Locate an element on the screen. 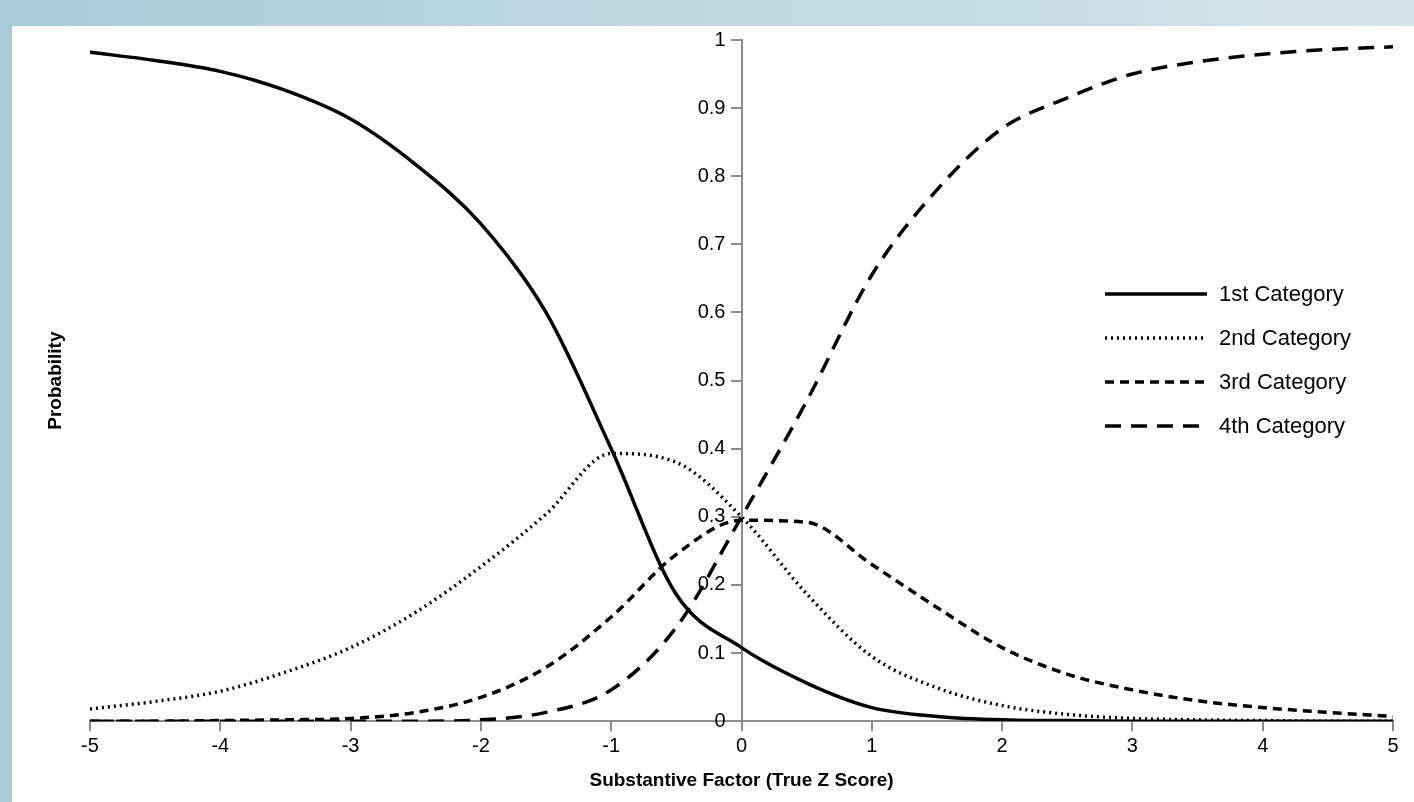 Image resolution: width=1414 pixels, height=802 pixels. y-tick-label: 0.4 is located at coordinates (711, 447).